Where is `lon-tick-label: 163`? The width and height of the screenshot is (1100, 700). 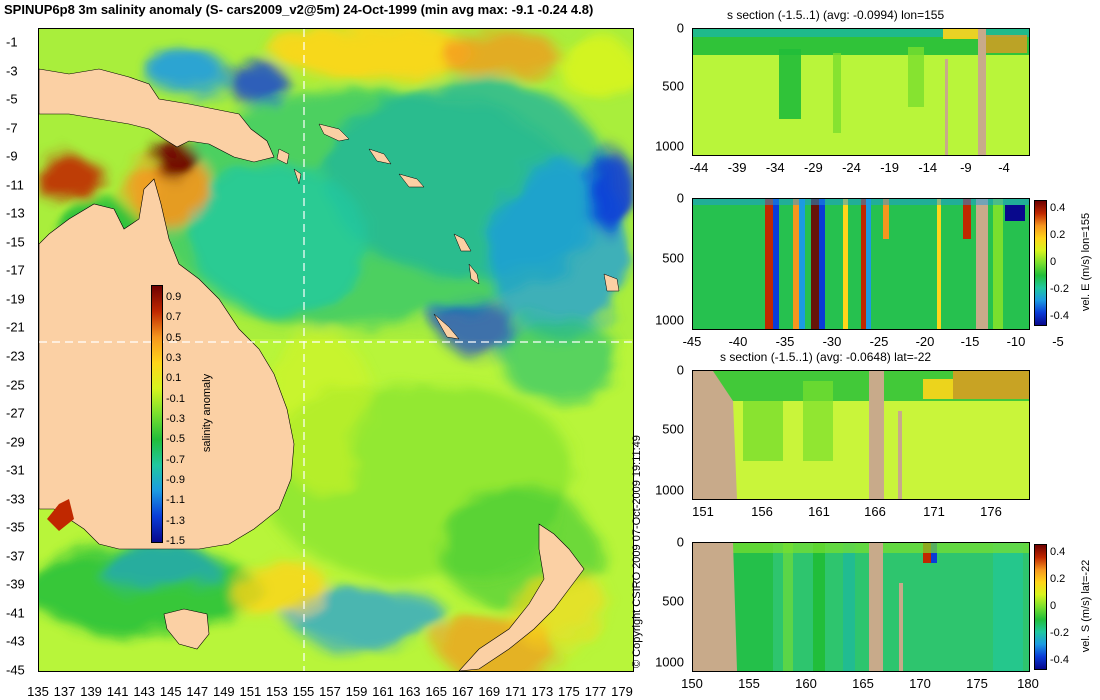
lon-tick-label: 163 is located at coordinates (409, 691).